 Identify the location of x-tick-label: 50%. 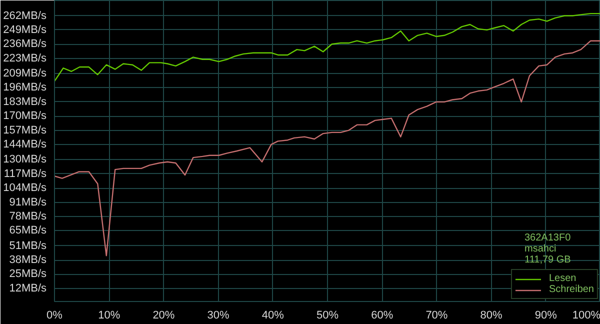
(327, 316).